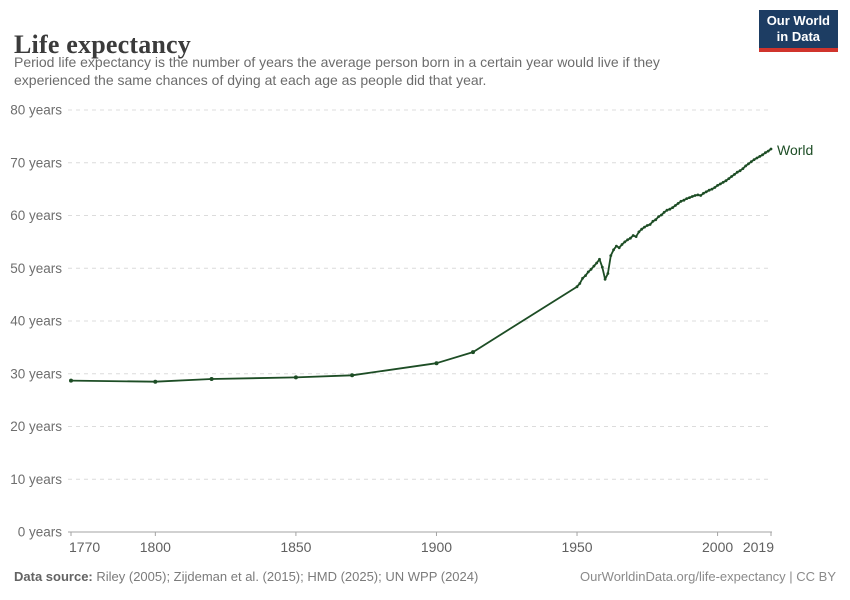 Image resolution: width=850 pixels, height=600 pixels. Describe the element at coordinates (295, 547) in the screenshot. I see `x-tick-label: 1850` at that location.